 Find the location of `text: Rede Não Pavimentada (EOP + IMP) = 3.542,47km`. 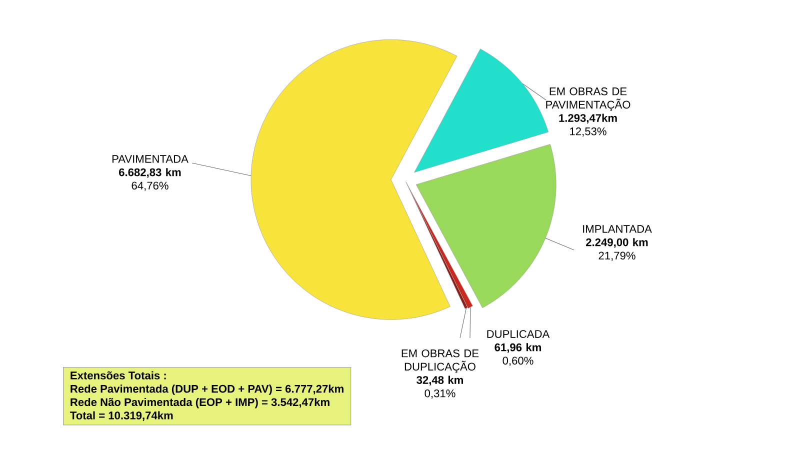

text: Rede Não Pavimentada (EOP + IMP) = 3.542,47km is located at coordinates (200, 403).